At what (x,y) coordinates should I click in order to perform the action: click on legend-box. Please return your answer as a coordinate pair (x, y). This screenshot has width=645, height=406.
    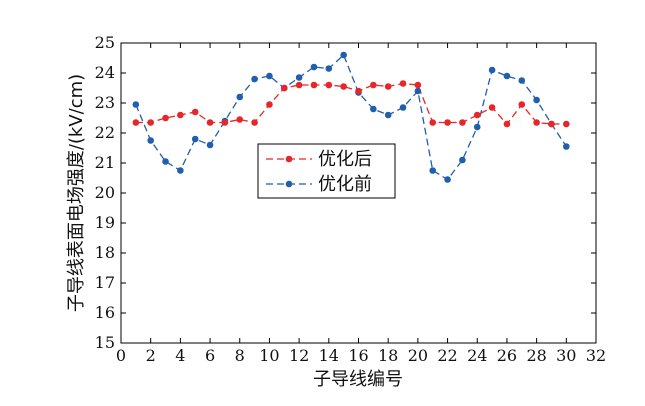
    Looking at the image, I should click on (326, 171).